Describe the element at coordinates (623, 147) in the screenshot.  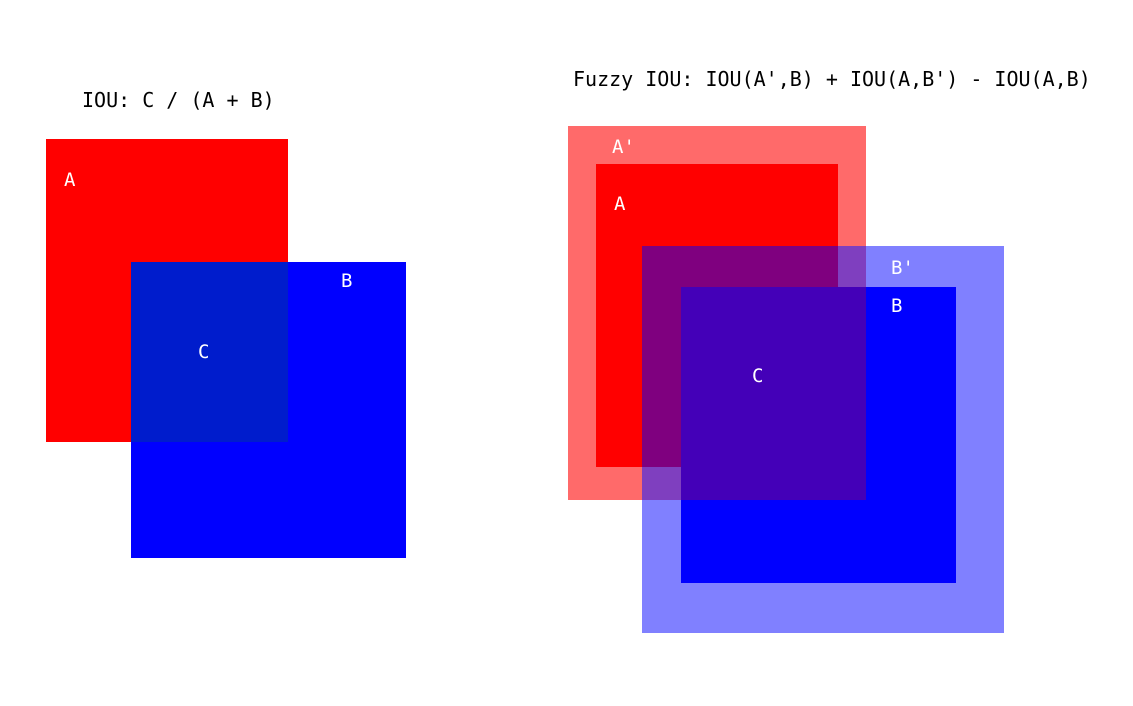
I see `label-a-prime: A'` at that location.